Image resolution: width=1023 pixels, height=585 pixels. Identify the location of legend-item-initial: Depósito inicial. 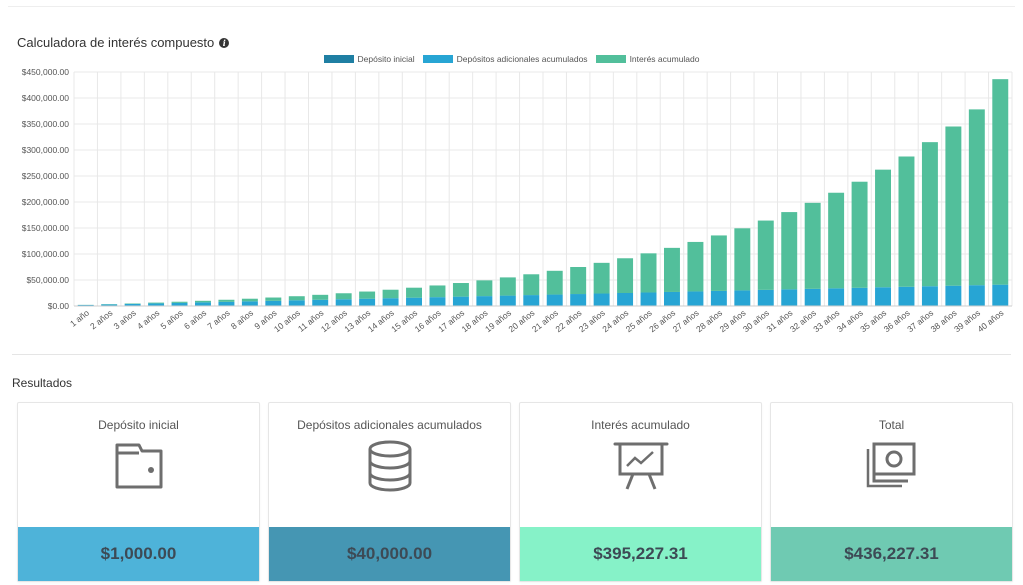
(369, 59).